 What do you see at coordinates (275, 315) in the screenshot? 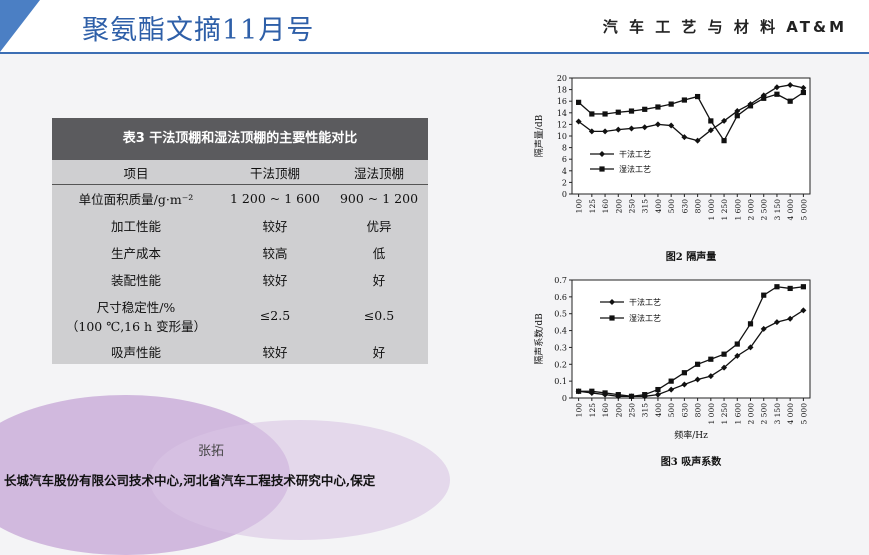
I see `row-dry: ≤2.5` at bounding box center [275, 315].